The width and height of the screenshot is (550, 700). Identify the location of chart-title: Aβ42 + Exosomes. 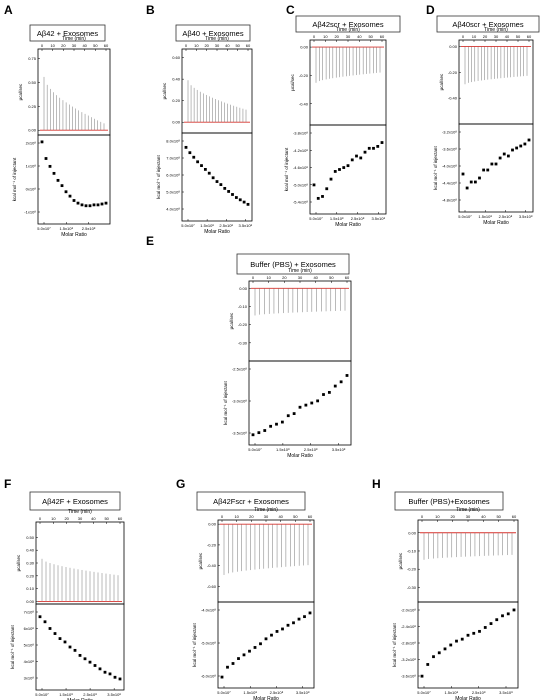
(67, 33).